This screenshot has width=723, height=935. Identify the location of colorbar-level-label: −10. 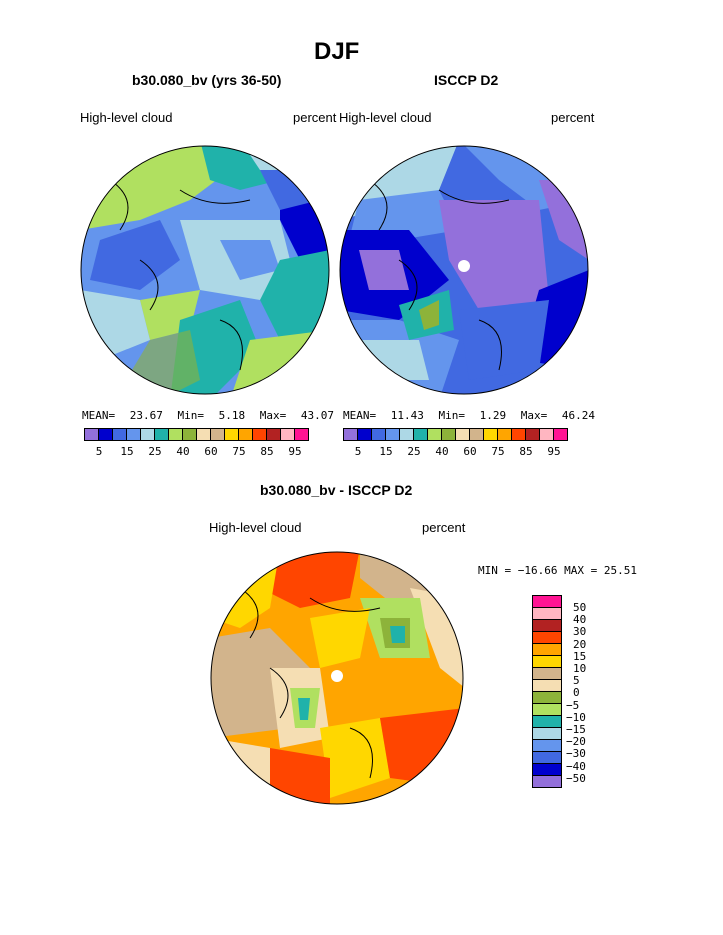
(576, 717).